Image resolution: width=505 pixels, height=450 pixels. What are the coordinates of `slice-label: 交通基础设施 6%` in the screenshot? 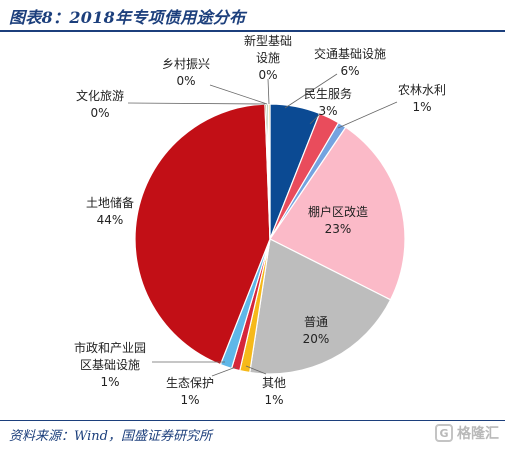 It's located at (350, 62).